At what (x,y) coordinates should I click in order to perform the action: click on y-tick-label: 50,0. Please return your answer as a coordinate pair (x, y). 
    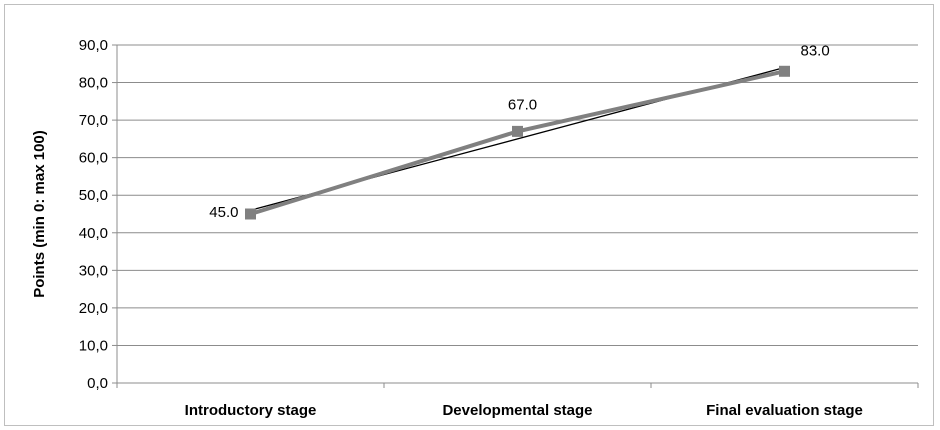
    Looking at the image, I should click on (93, 195).